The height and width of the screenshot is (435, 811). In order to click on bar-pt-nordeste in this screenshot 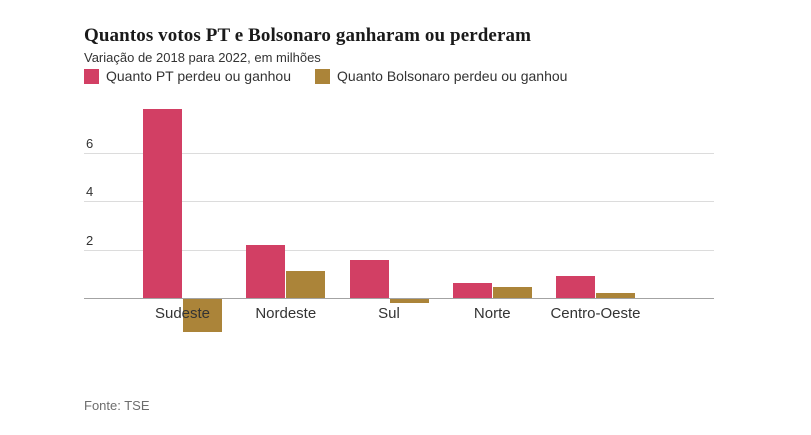, I will do `click(266, 271)`.